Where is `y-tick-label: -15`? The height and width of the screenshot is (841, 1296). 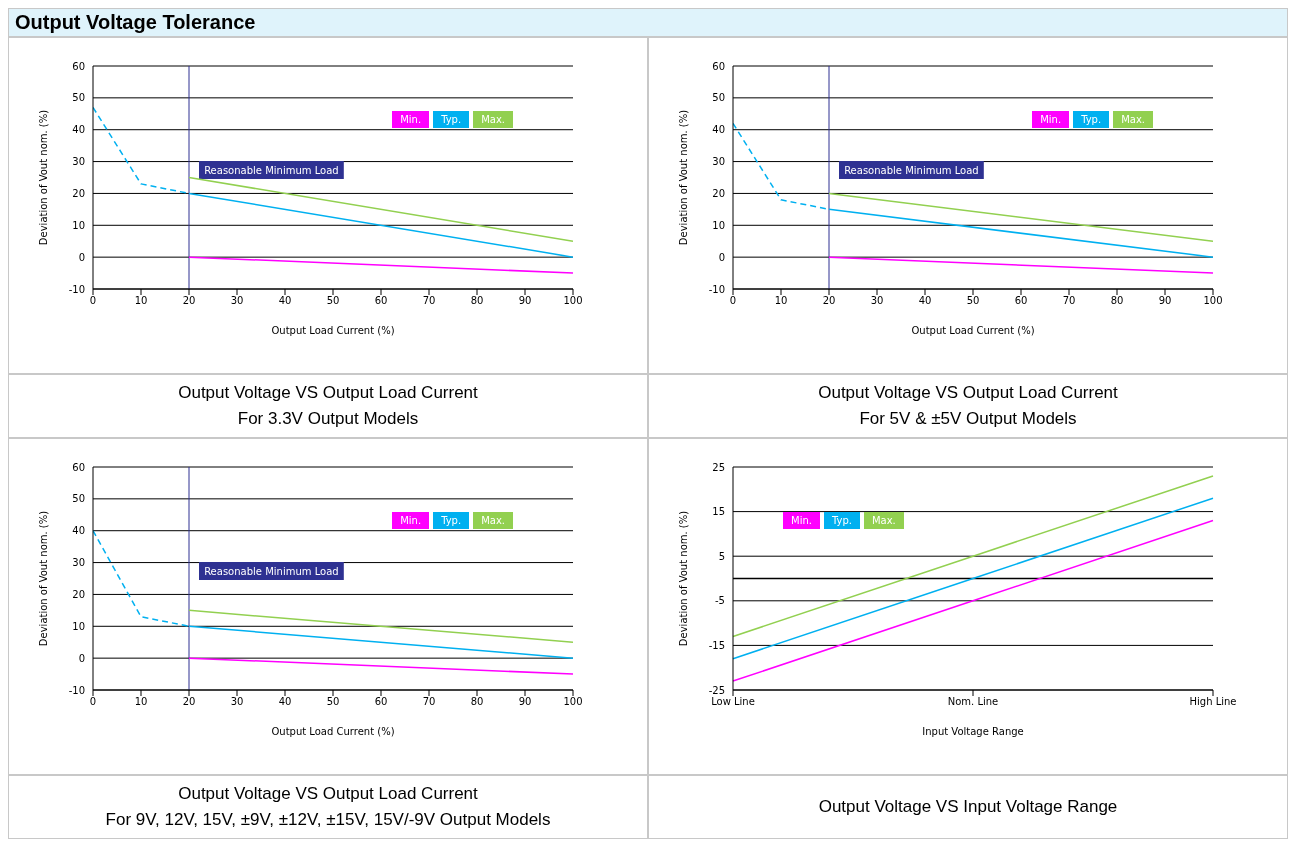
y-tick-label: -15 is located at coordinates (716, 645).